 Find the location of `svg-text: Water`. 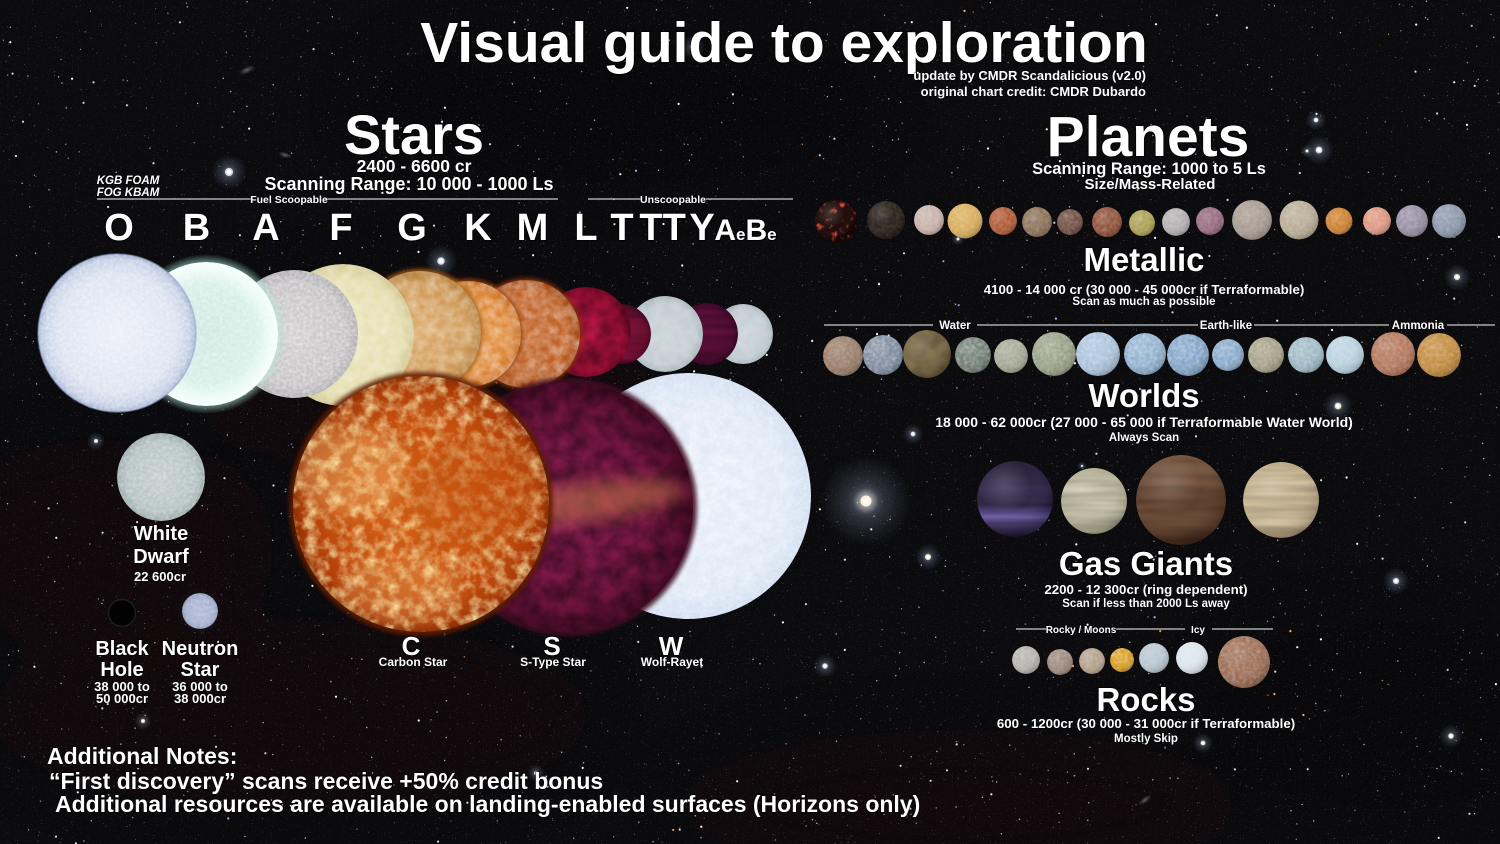

svg-text: Water is located at coordinates (955, 326).